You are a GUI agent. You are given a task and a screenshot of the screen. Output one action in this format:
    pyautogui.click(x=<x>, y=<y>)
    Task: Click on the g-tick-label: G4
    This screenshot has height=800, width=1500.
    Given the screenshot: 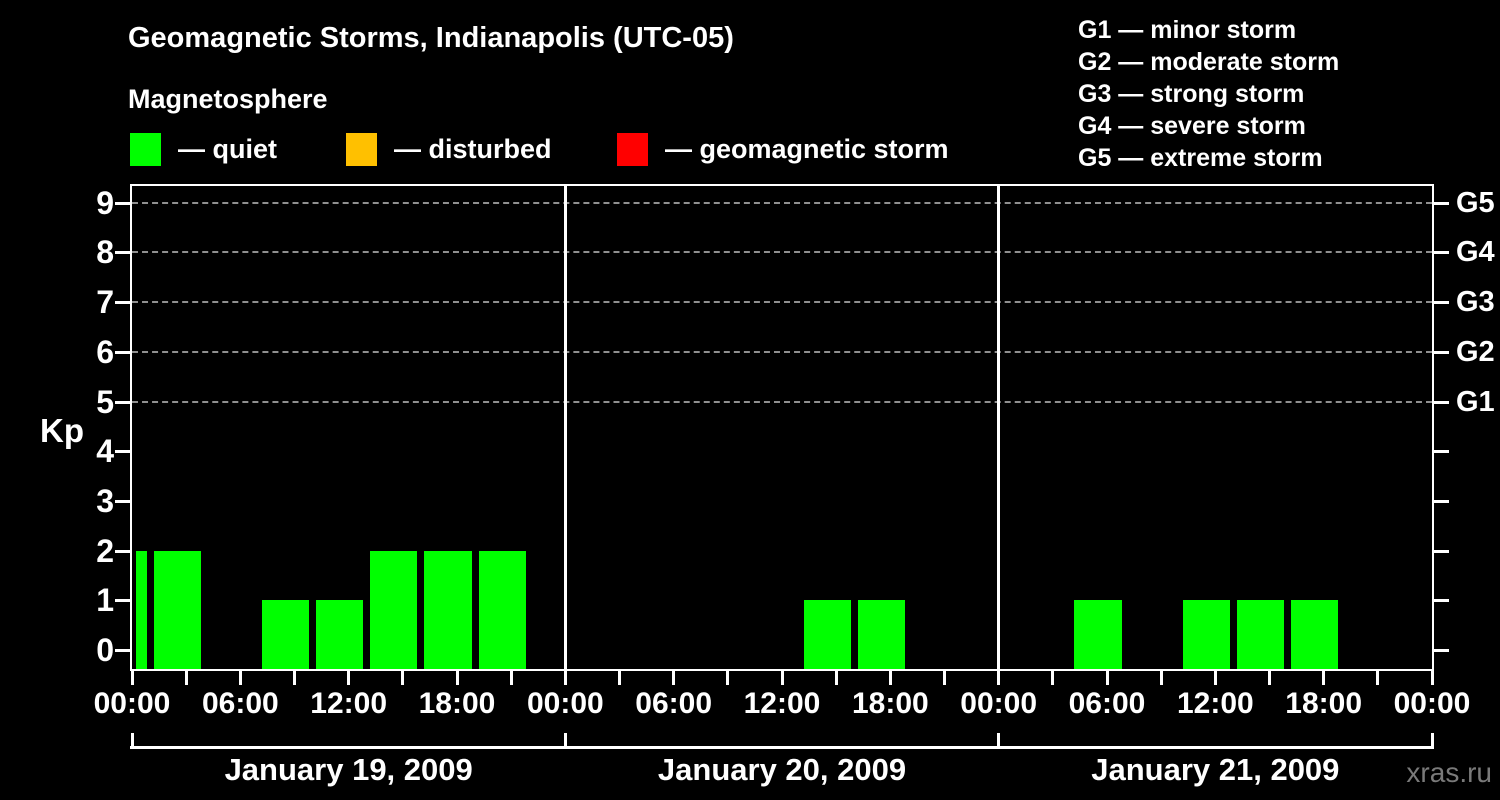 What is the action you would take?
    pyautogui.click(x=1475, y=252)
    